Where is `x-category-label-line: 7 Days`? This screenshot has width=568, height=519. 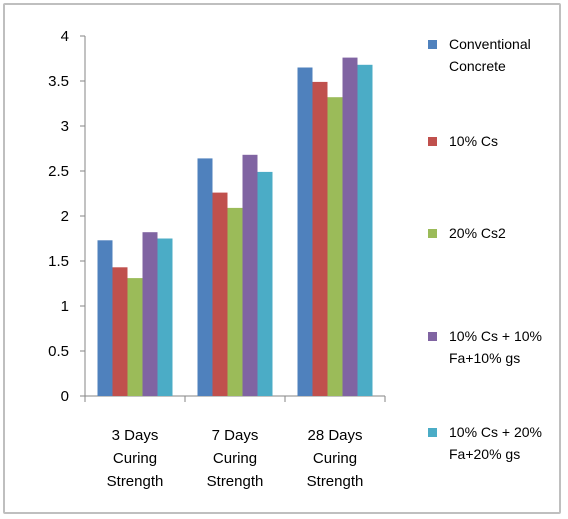
x-category-label-line: 7 Days is located at coordinates (235, 435).